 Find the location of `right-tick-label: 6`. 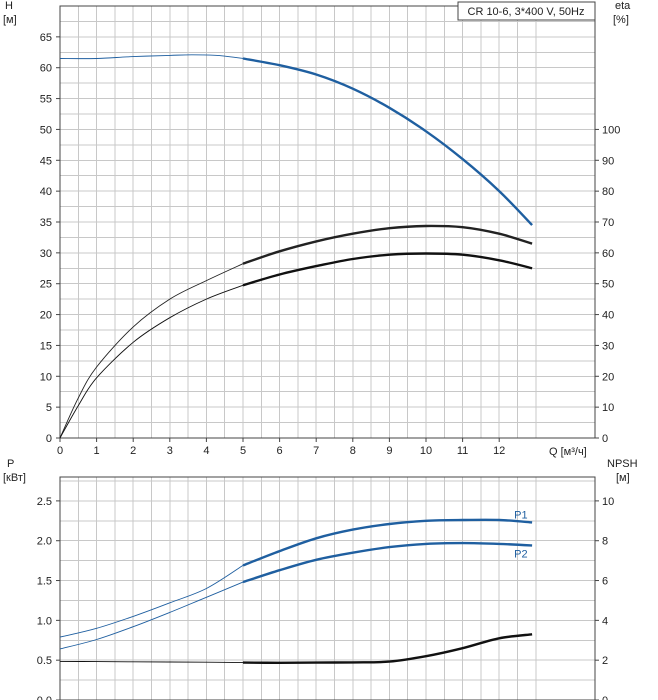

right-tick-label: 6 is located at coordinates (605, 582).